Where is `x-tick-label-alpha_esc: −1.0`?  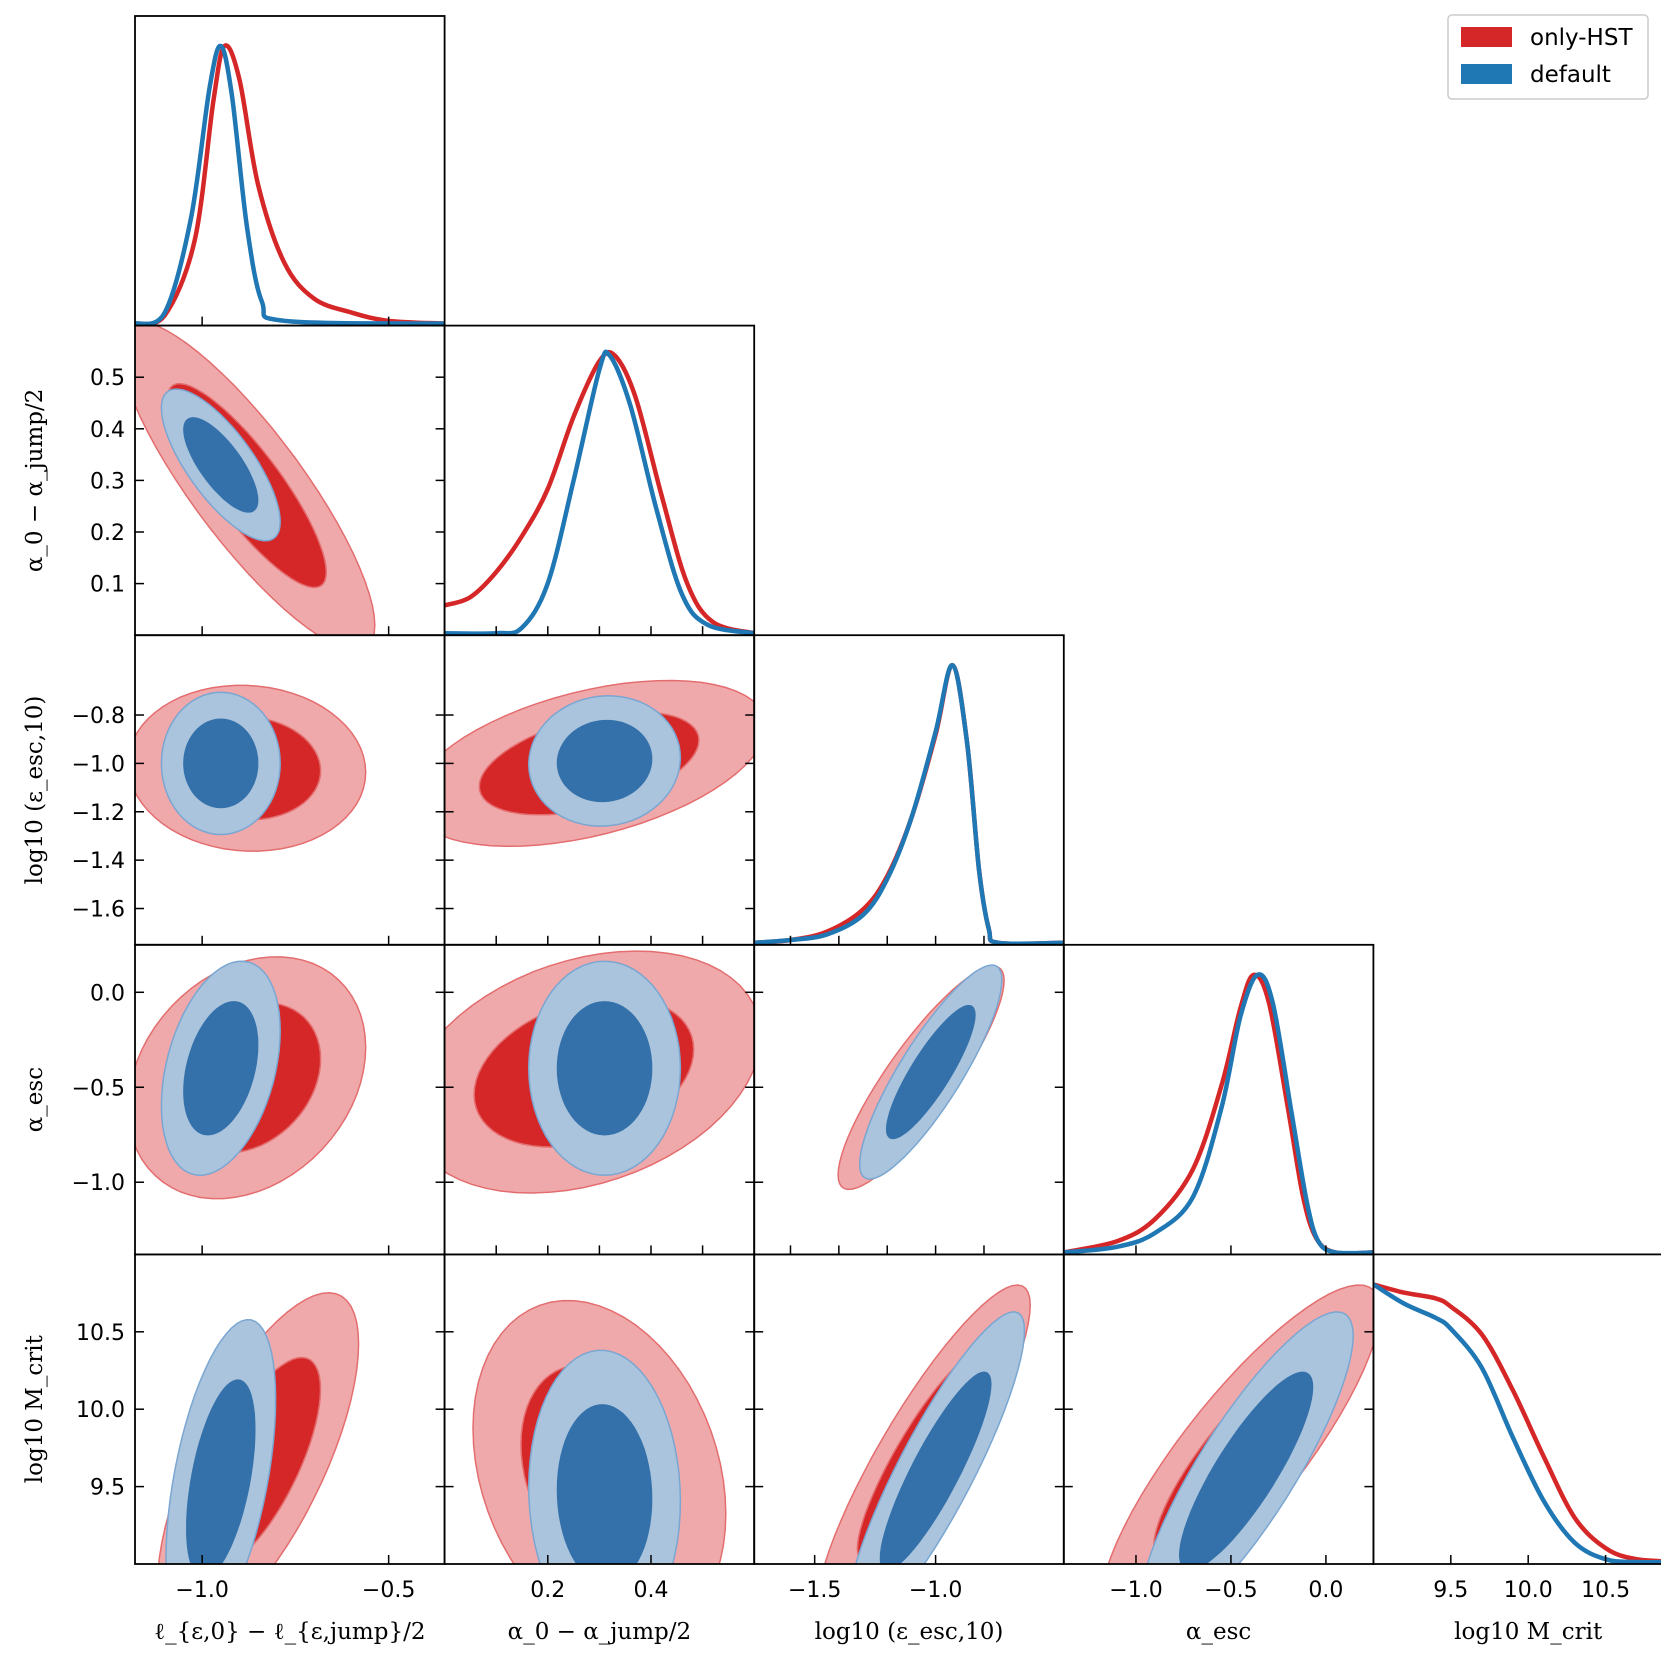 x-tick-label-alpha_esc: −1.0 is located at coordinates (1135, 1590).